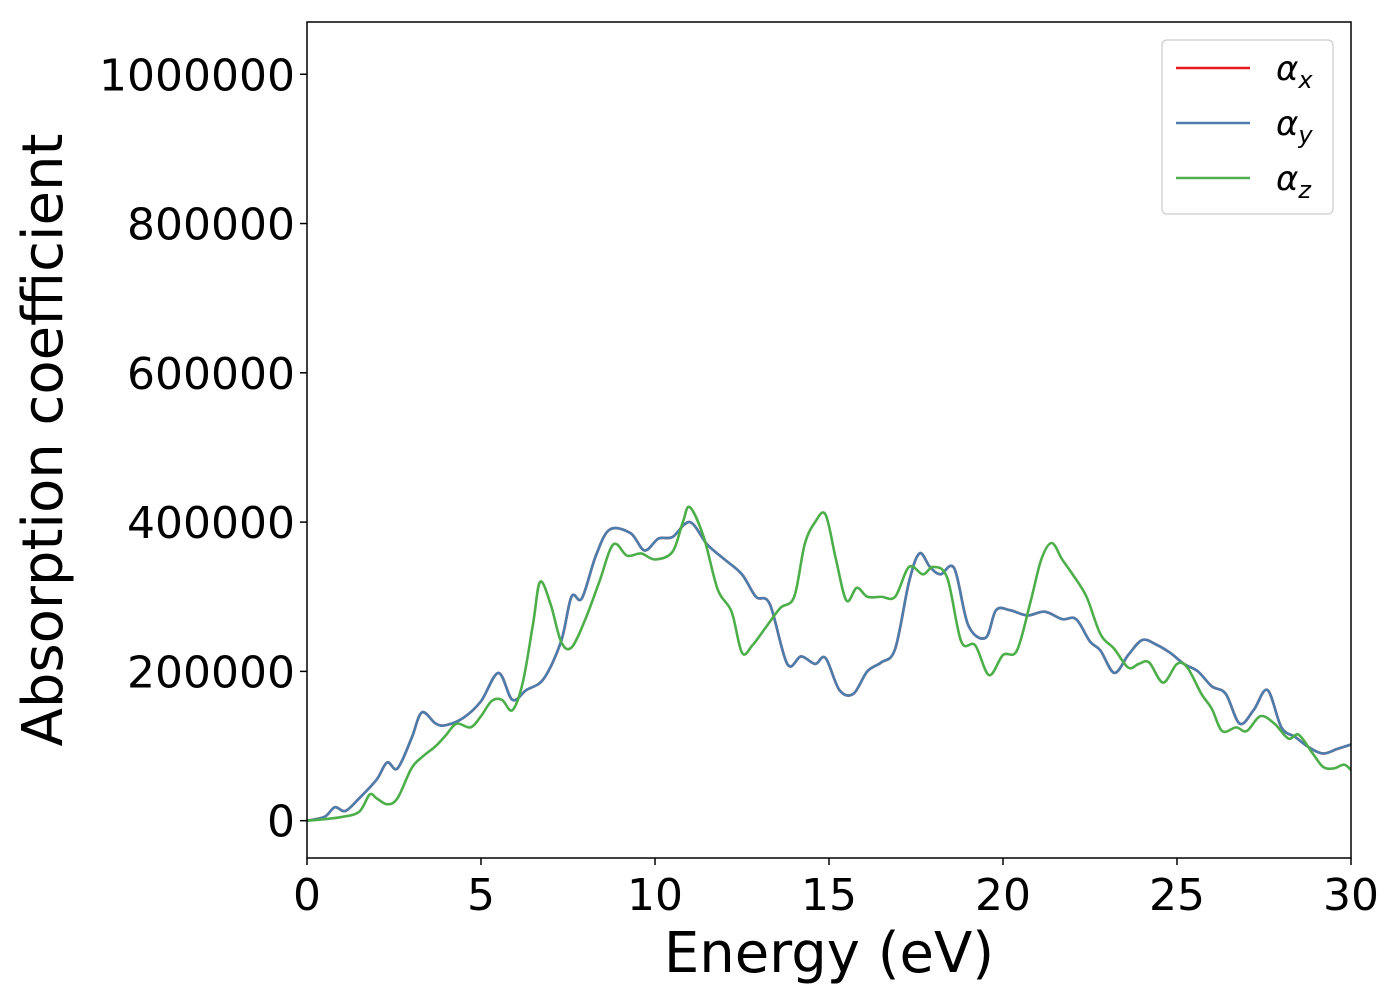 The height and width of the screenshot is (1000, 1400). Describe the element at coordinates (211, 374) in the screenshot. I see `y-tick-label: 600000` at that location.